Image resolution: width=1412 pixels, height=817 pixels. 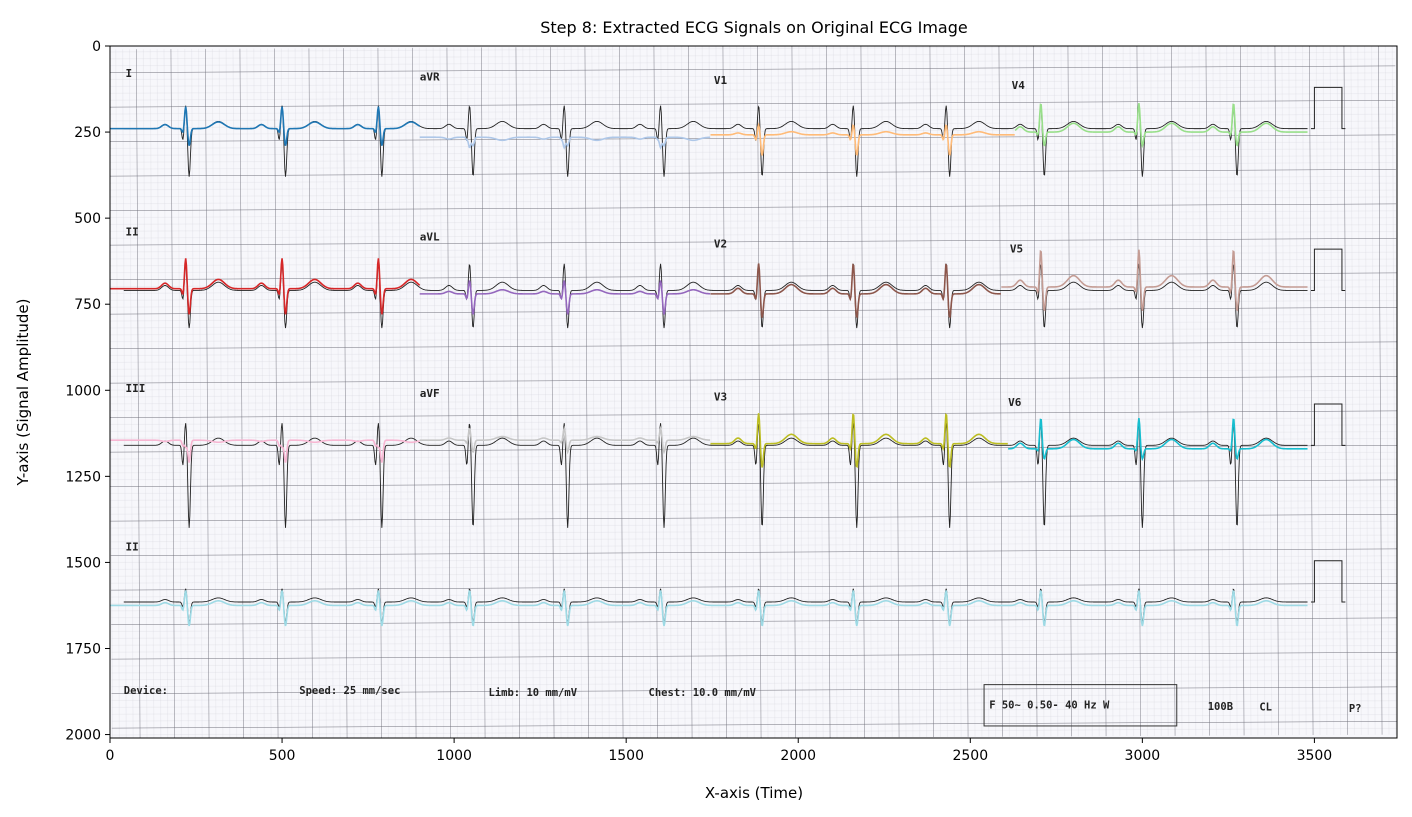 I want to click on x-tick-label: 0, so click(x=110, y=756).